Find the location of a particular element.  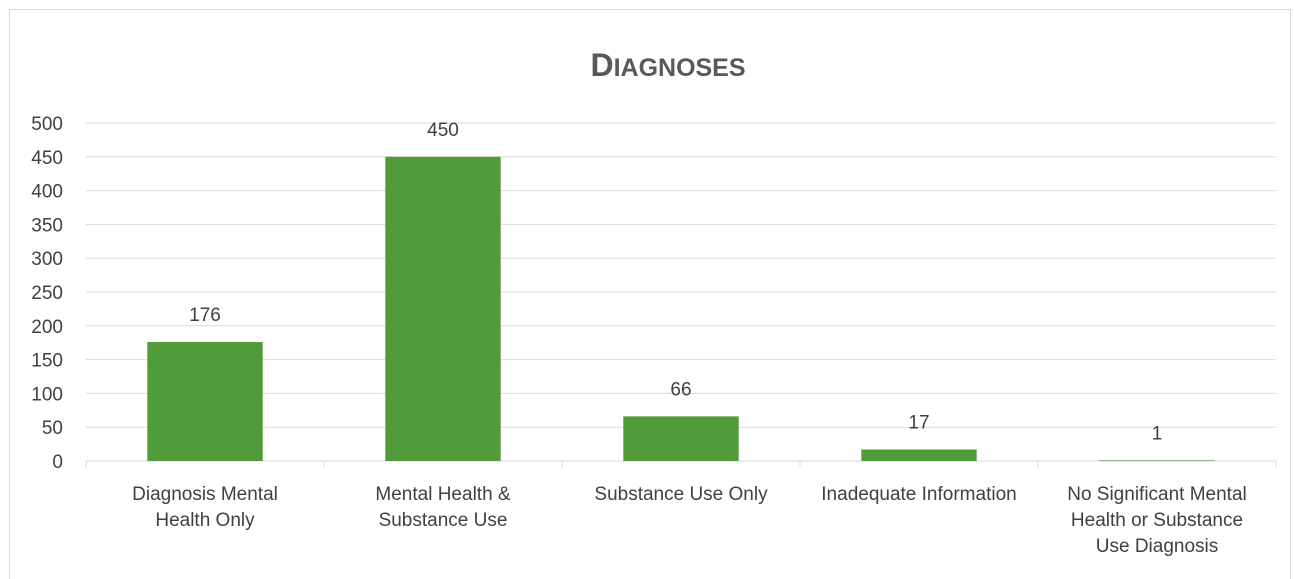

x-category-label: Substance Use Only is located at coordinates (681, 494).